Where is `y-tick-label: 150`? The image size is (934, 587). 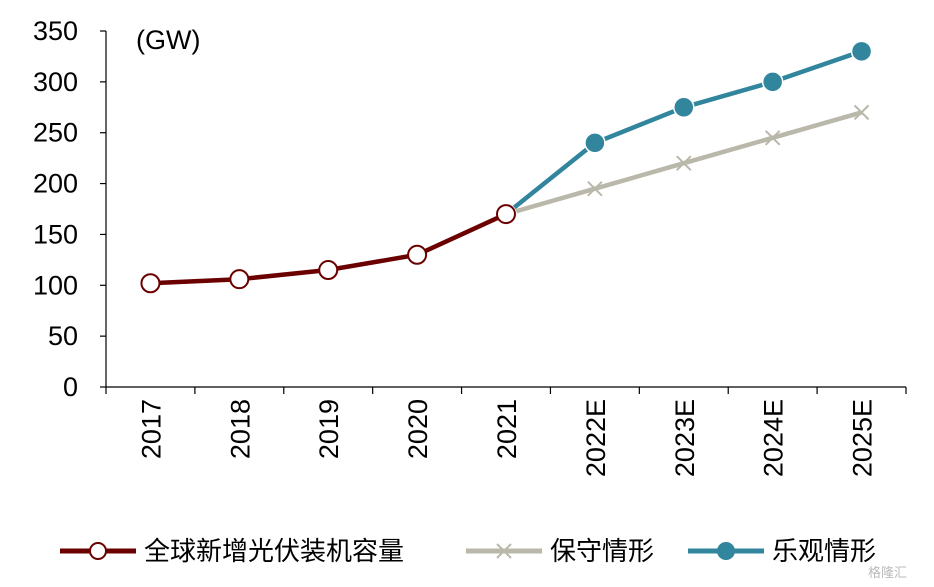 y-tick-label: 150 is located at coordinates (55, 234).